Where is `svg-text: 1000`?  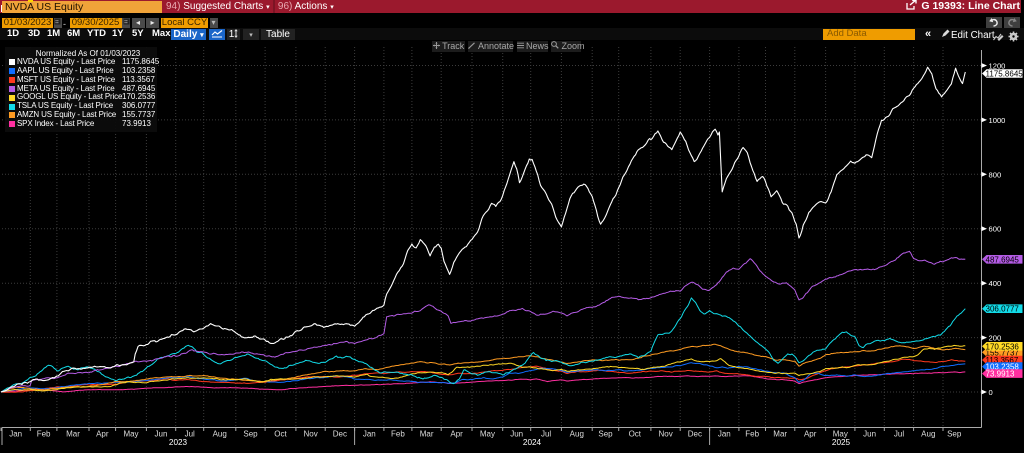
svg-text: 1000 is located at coordinates (997, 120).